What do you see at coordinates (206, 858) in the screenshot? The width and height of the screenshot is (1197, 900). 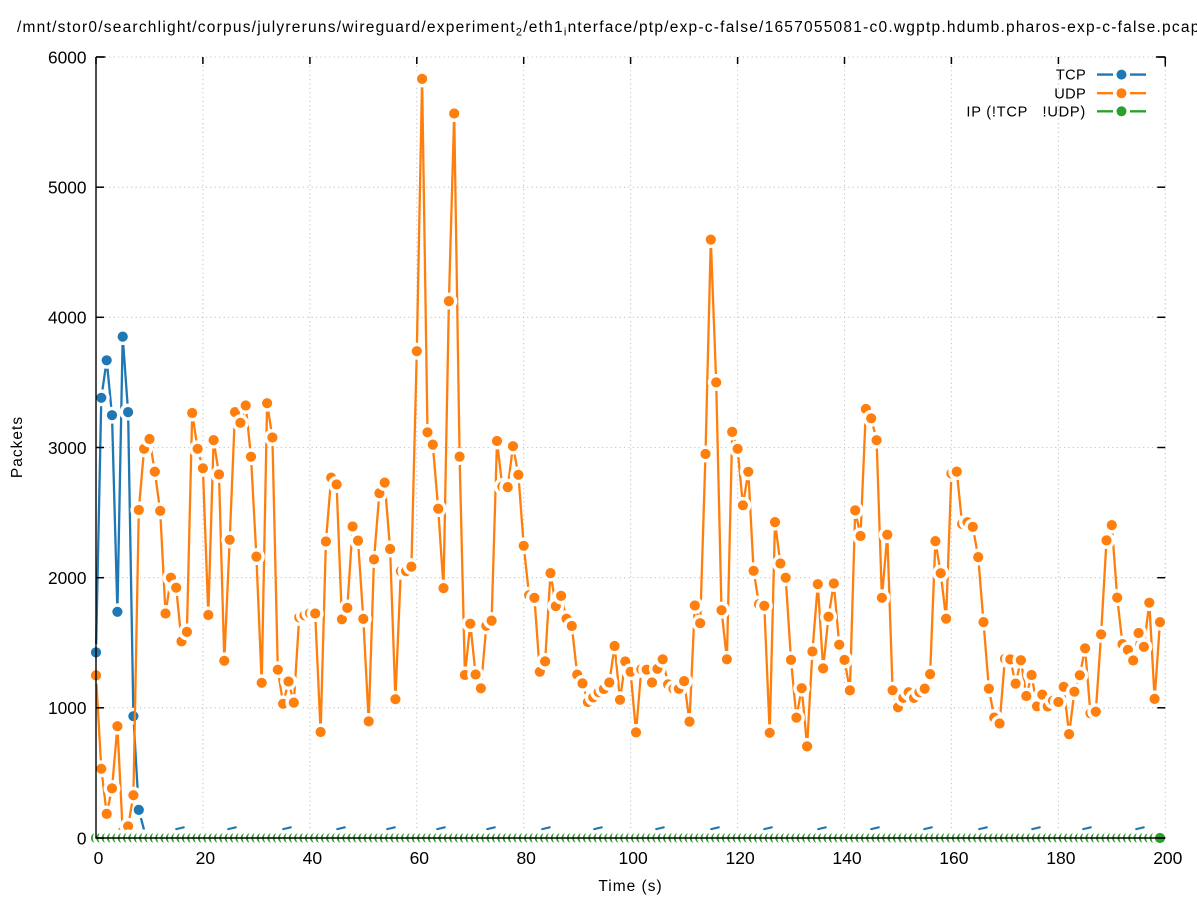 I see `svg-text: 20` at bounding box center [206, 858].